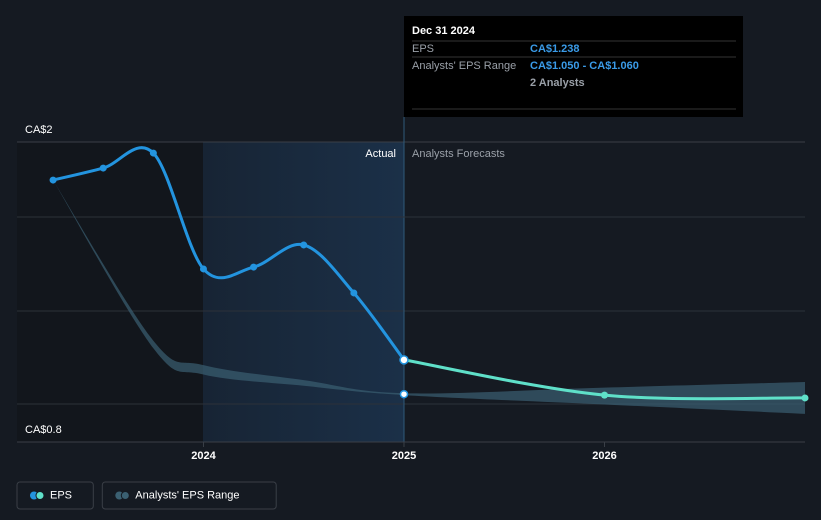  Describe the element at coordinates (458, 154) in the screenshot. I see `forecast-label: Analysts Forecasts` at that location.